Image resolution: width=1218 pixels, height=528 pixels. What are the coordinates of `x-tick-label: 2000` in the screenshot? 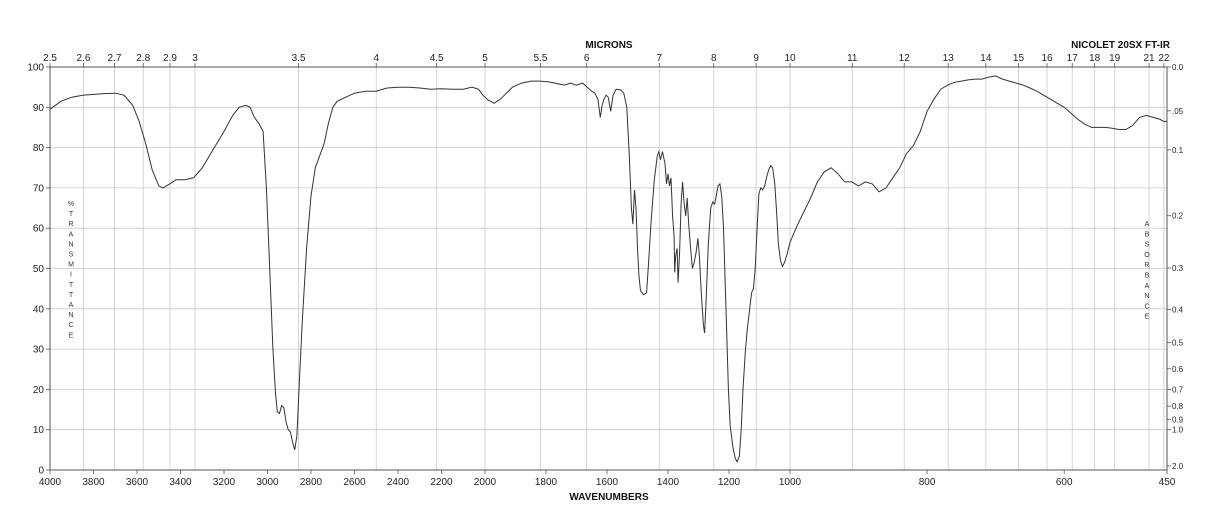 It's located at (485, 482).